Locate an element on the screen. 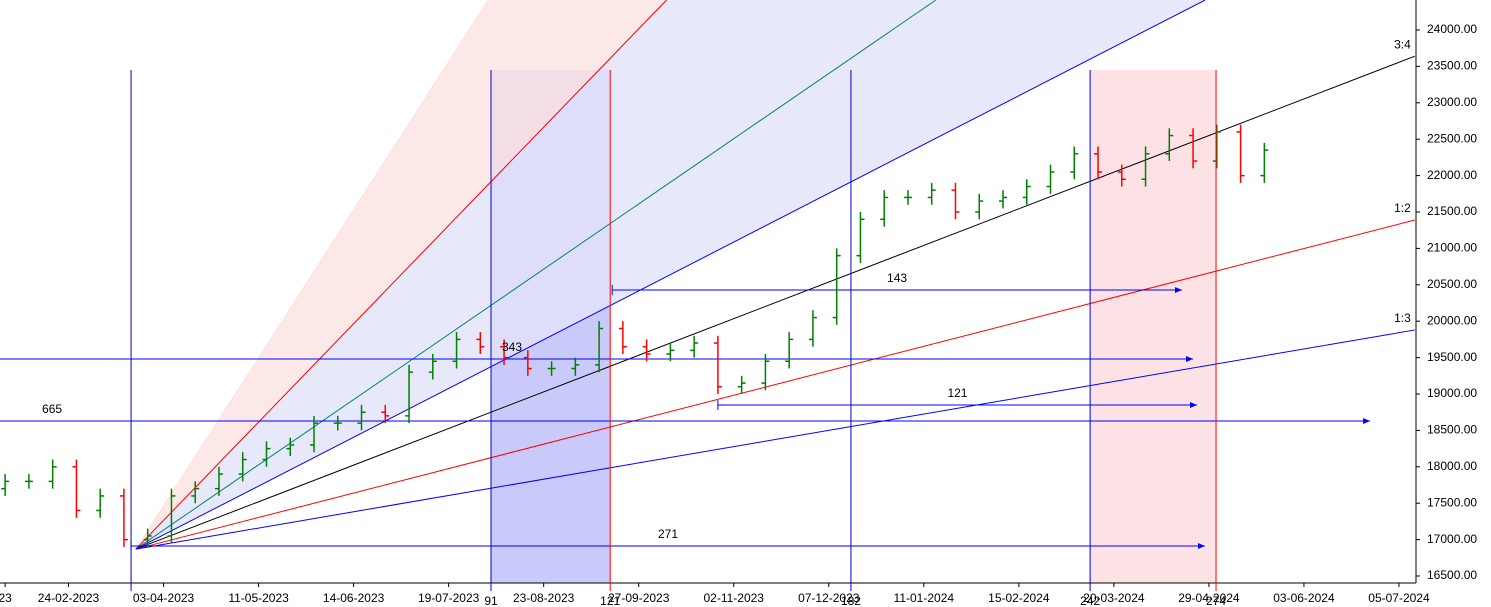  x-tick-label: 02-11-2023 is located at coordinates (733, 598).